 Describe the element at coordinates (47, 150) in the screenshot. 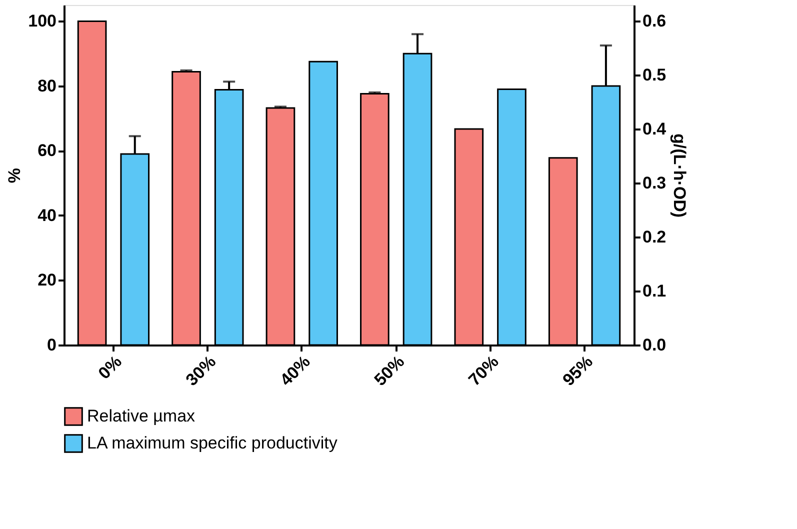

I see `y-tick-label: 60` at that location.